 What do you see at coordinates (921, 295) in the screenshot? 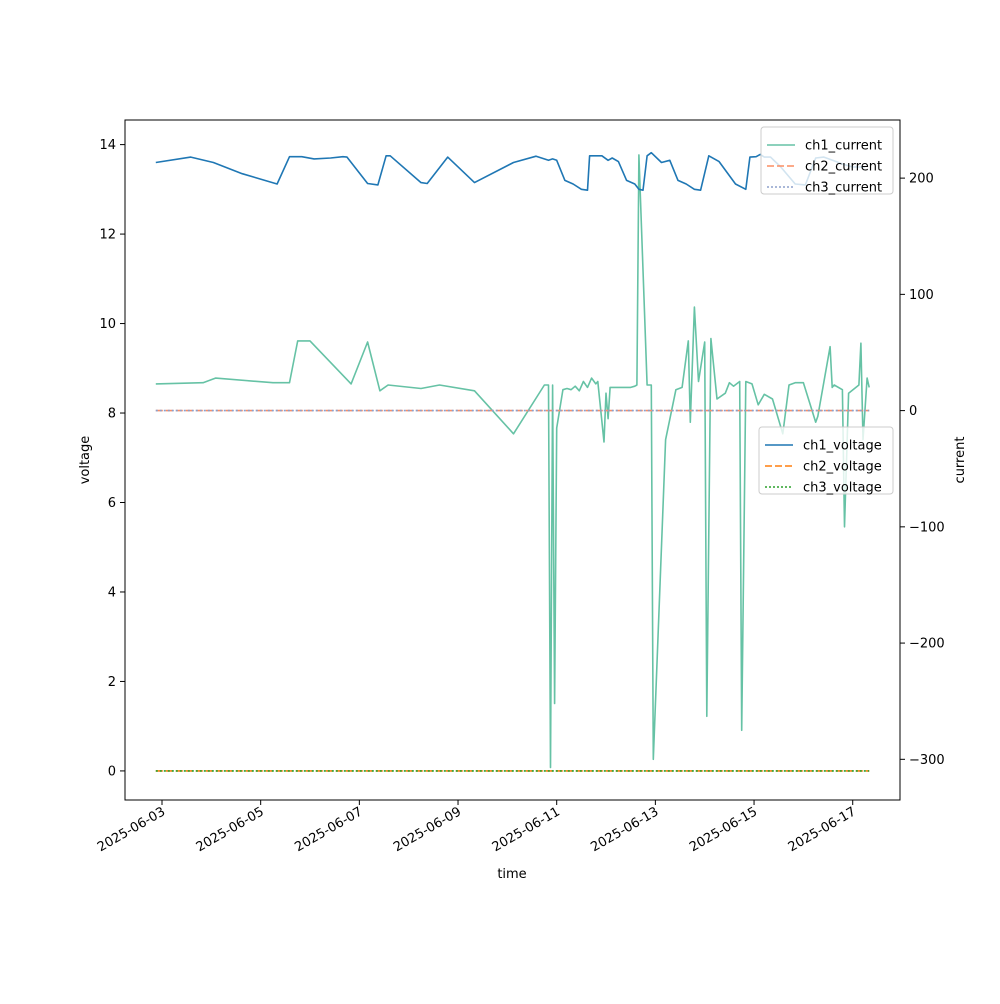
I see `y-tick-label-right: 100` at bounding box center [921, 295].